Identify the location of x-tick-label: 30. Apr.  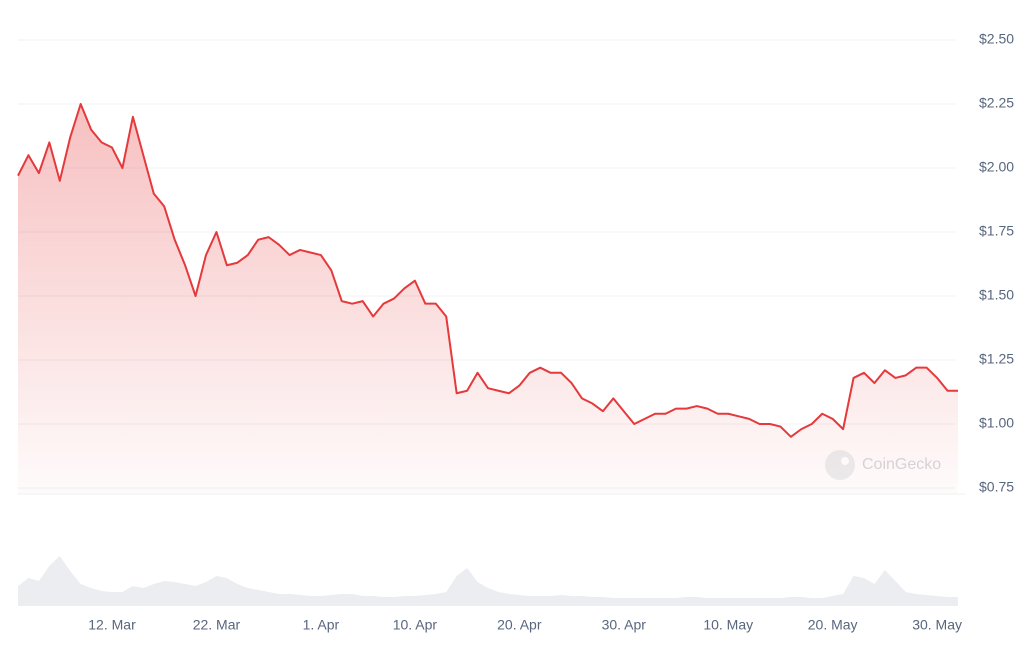
(624, 625).